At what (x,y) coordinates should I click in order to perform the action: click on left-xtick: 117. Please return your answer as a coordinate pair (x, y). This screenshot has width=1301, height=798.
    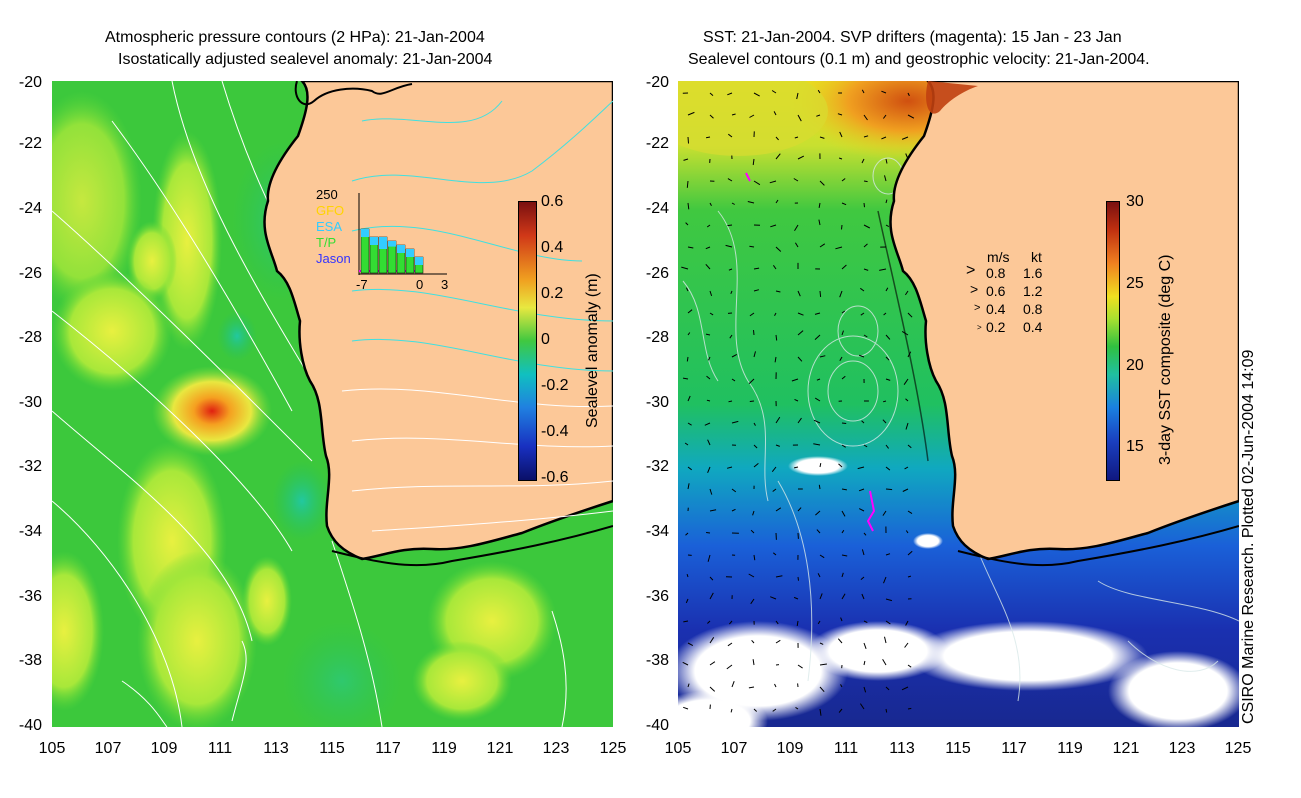
    Looking at the image, I should click on (388, 748).